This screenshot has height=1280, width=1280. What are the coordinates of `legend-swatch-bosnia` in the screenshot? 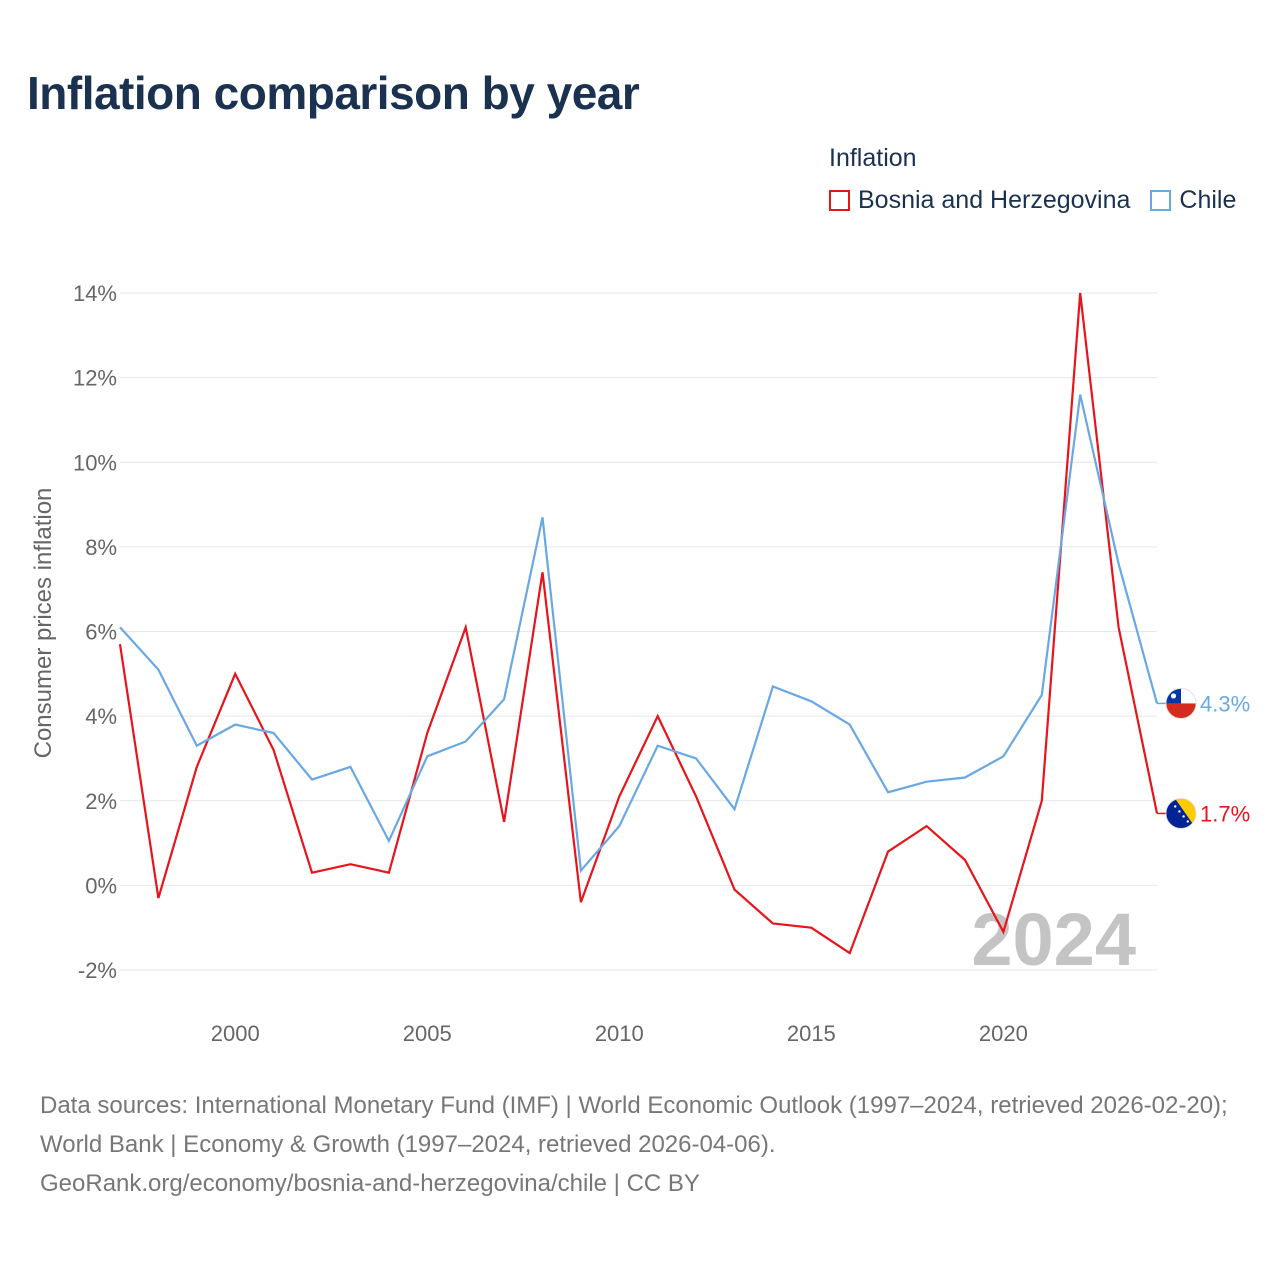 It's located at (839, 200).